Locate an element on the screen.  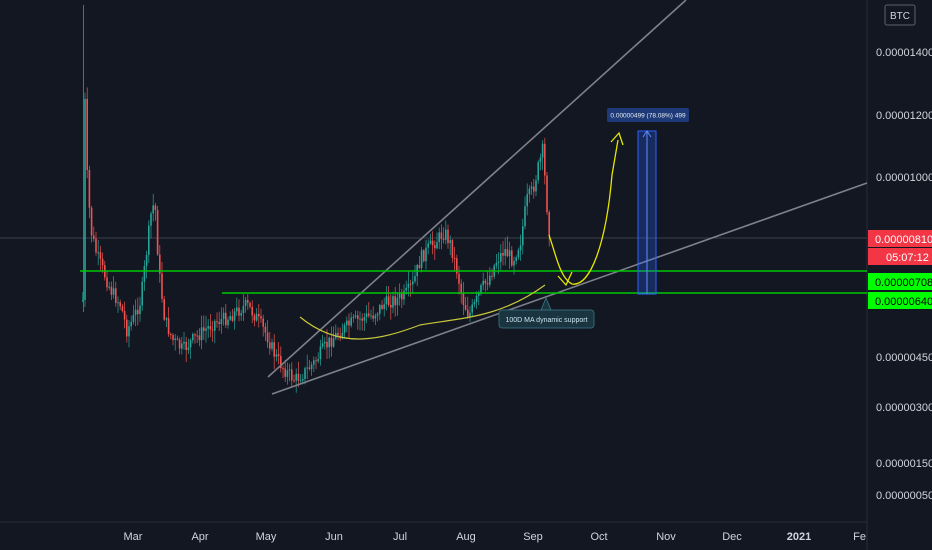
measure-label-box is located at coordinates (648, 115).